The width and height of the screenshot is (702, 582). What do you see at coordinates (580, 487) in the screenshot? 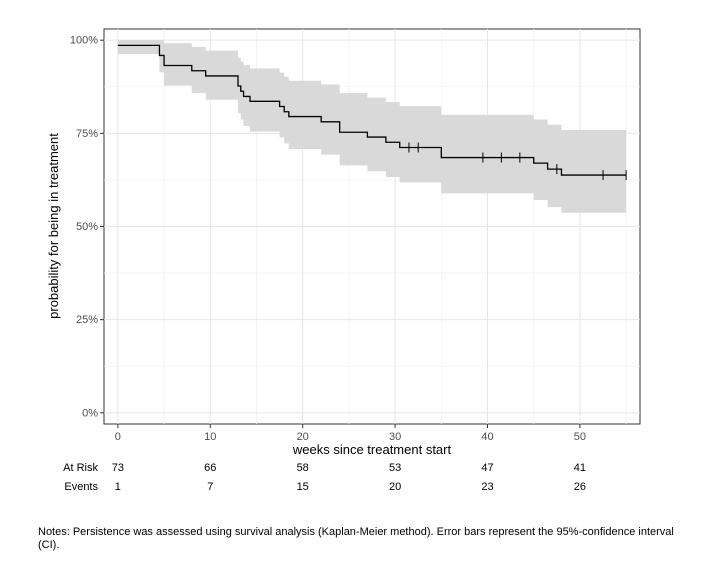
I see `risk-table-cell: 26` at bounding box center [580, 487].